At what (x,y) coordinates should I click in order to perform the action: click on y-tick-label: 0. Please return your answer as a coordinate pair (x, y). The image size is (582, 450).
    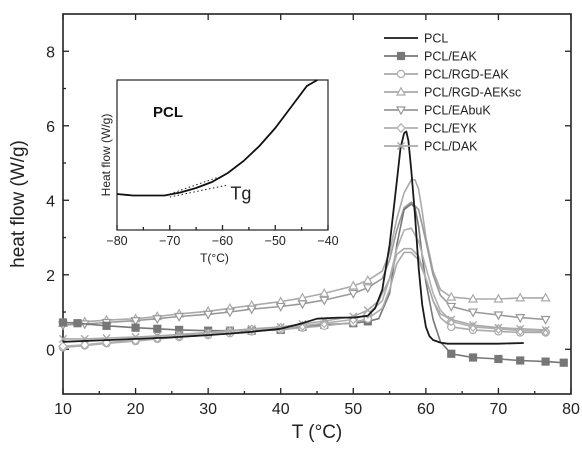
    Looking at the image, I should click on (50, 350).